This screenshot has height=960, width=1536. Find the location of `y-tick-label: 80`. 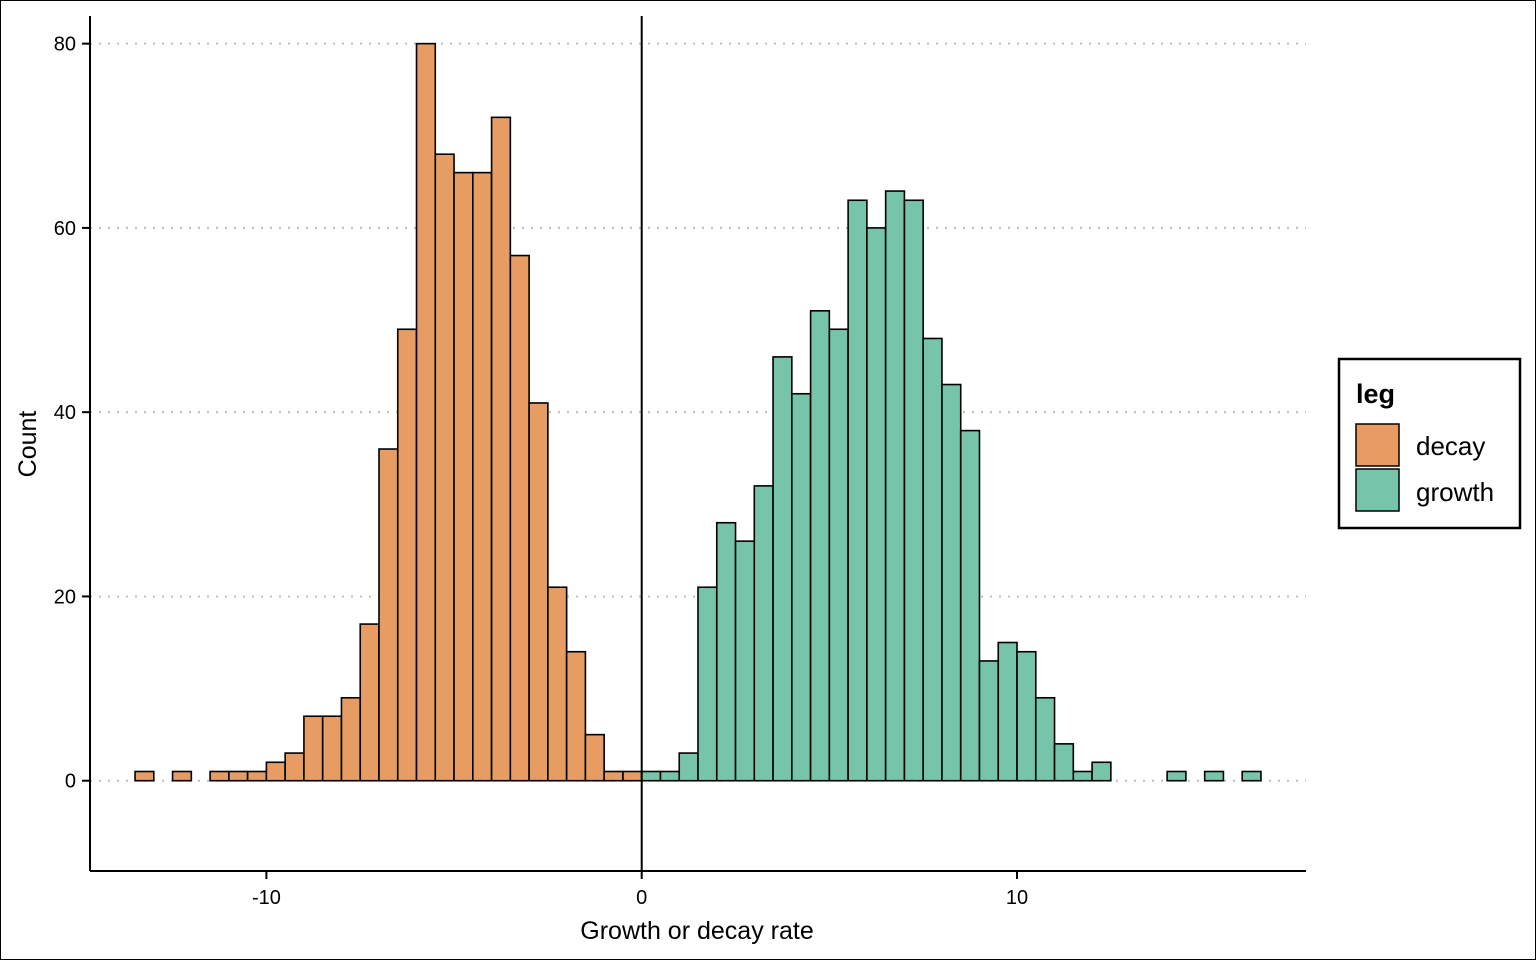

y-tick-label: 80 is located at coordinates (65, 45).